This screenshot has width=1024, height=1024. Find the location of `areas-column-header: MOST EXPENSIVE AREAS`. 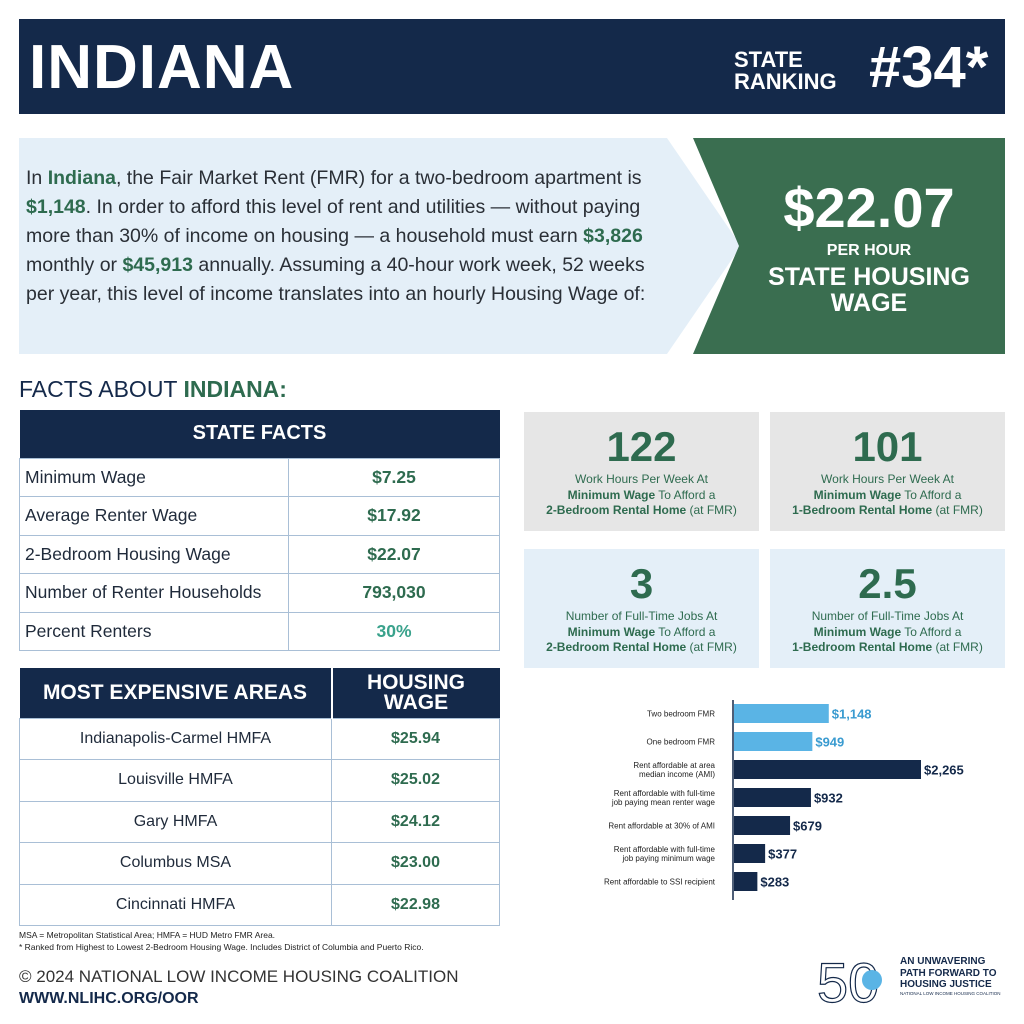

areas-column-header: MOST EXPENSIVE AREAS is located at coordinates (175, 693).